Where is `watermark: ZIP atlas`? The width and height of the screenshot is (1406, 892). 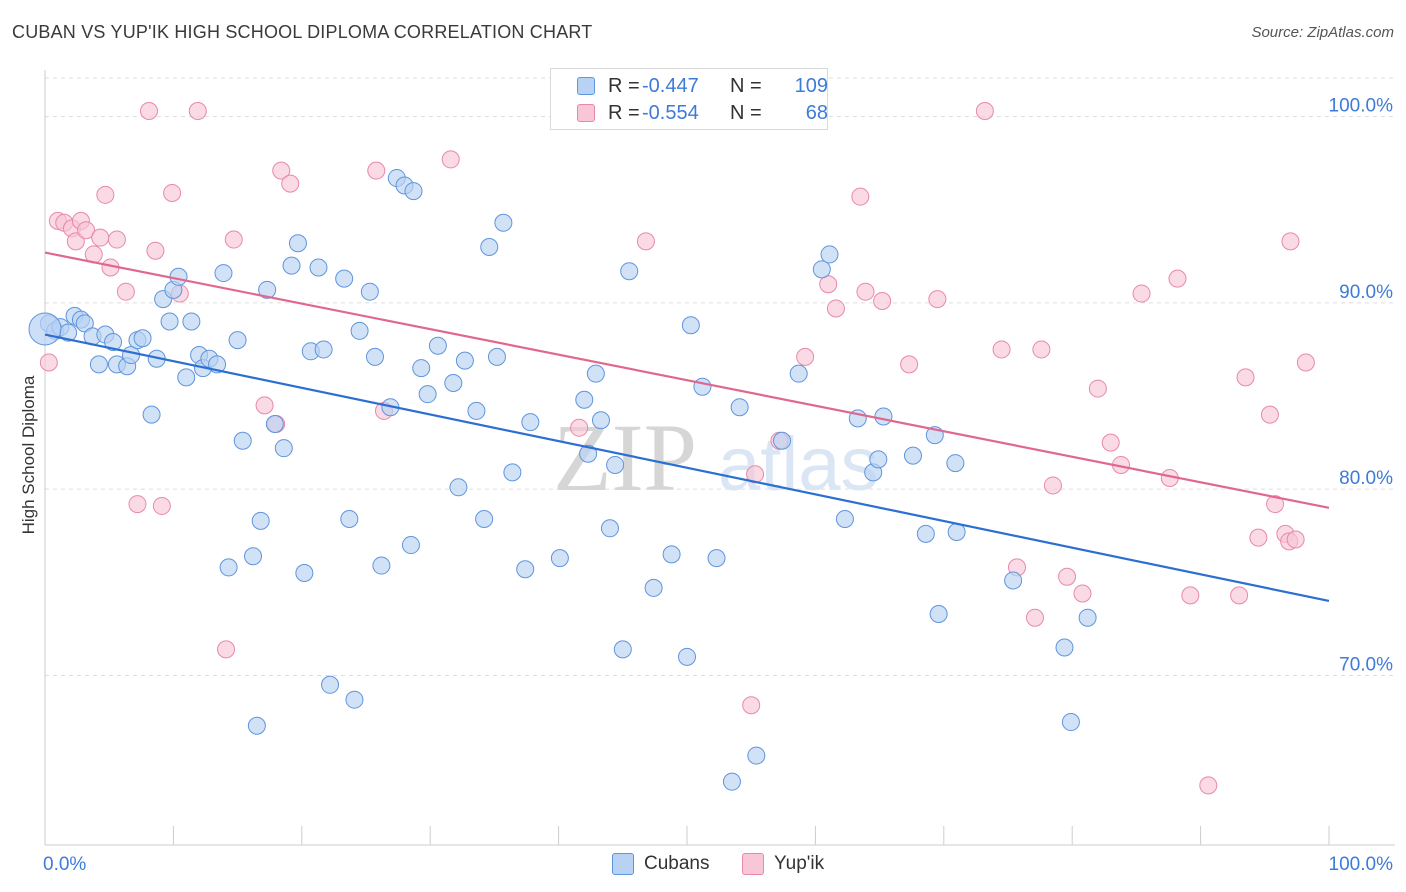 watermark: ZIP atlas is located at coordinates (716, 457).